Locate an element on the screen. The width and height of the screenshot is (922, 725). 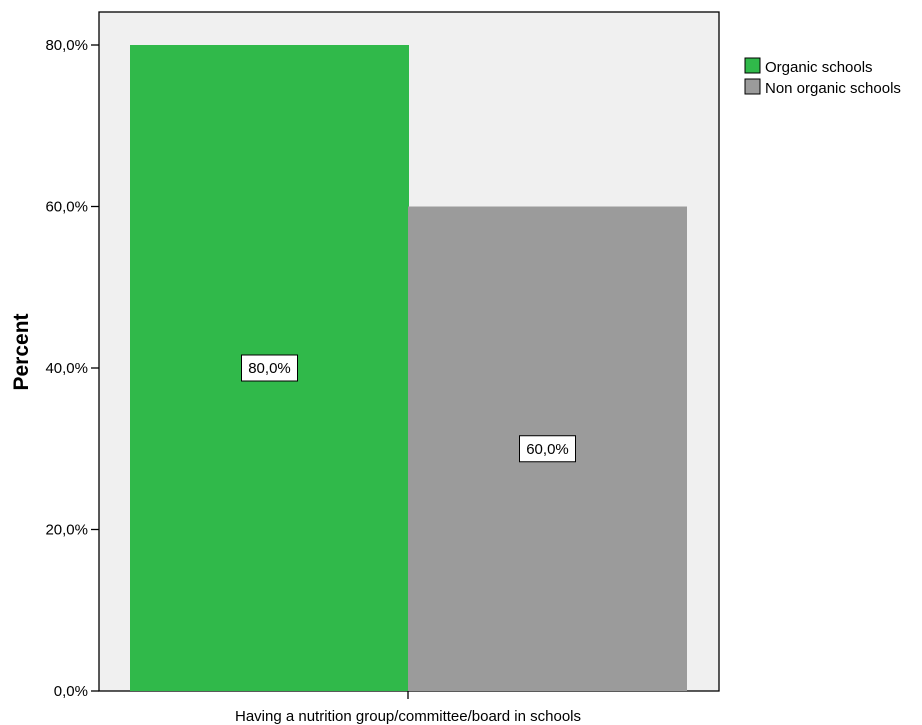
legend-label-organic: Organic schools is located at coordinates (819, 67).